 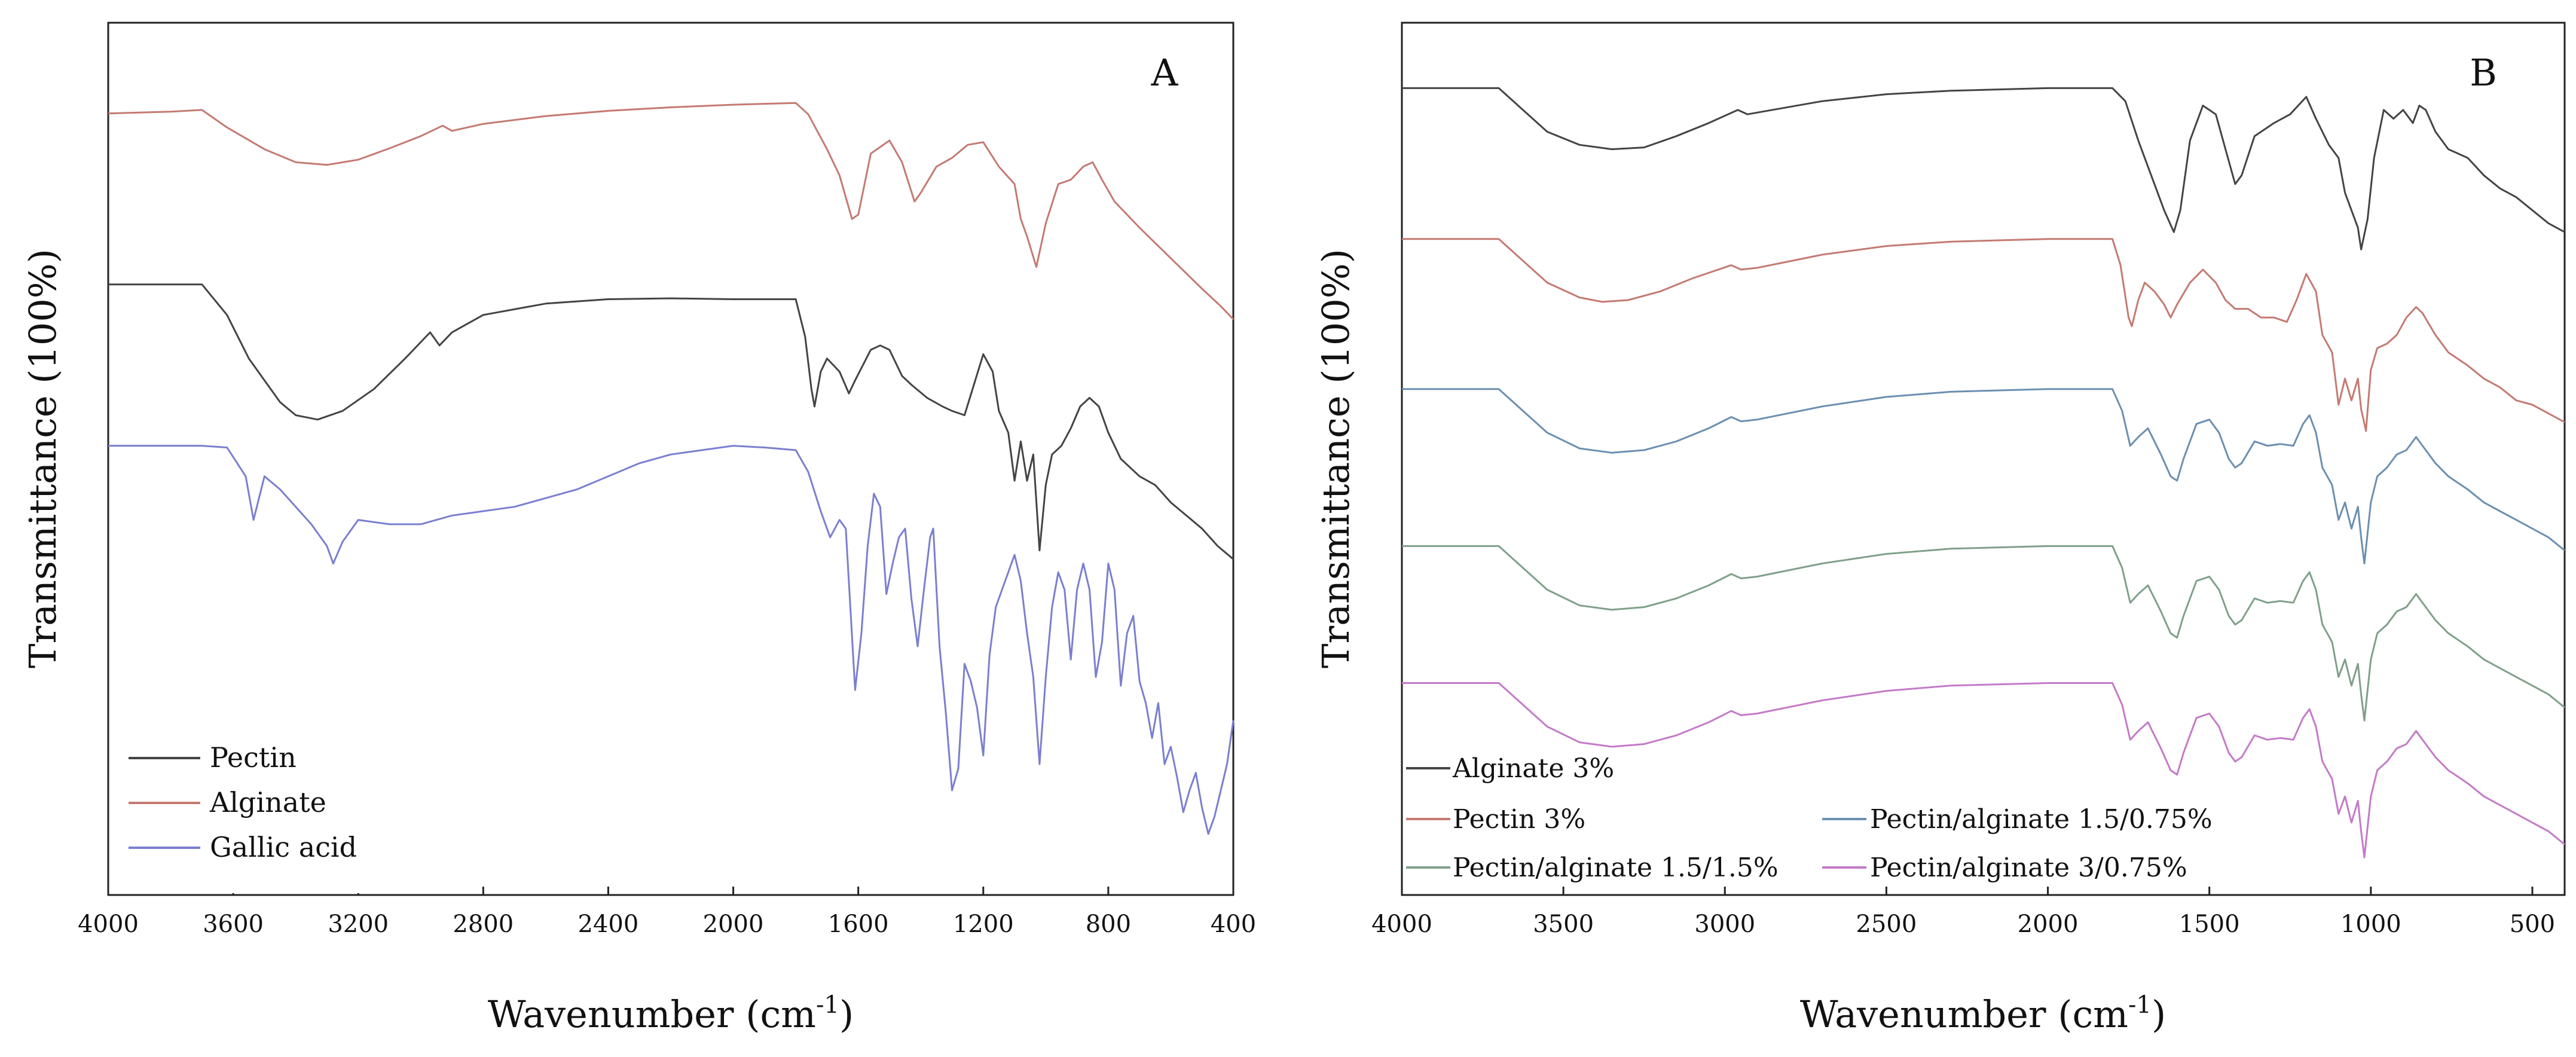 I want to click on panel-a-x-tick-label-3600: 3600, so click(x=234, y=924).